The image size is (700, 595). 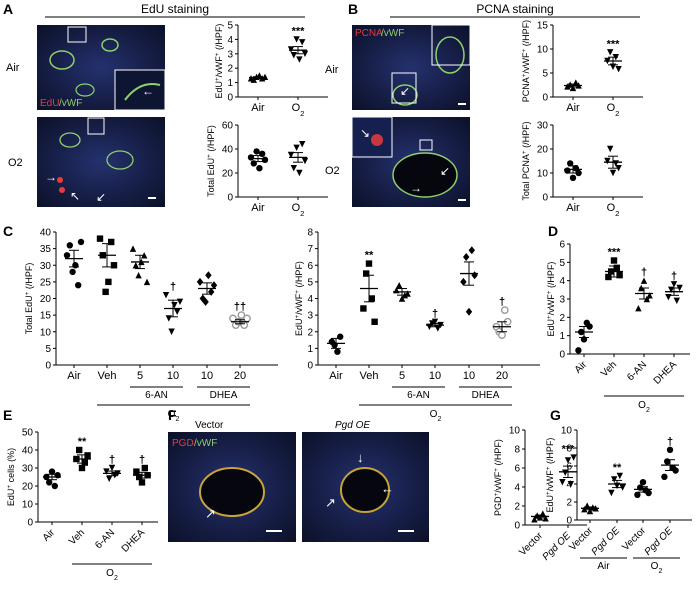 I want to click on x-tick-label: Veh, so click(x=77, y=537).